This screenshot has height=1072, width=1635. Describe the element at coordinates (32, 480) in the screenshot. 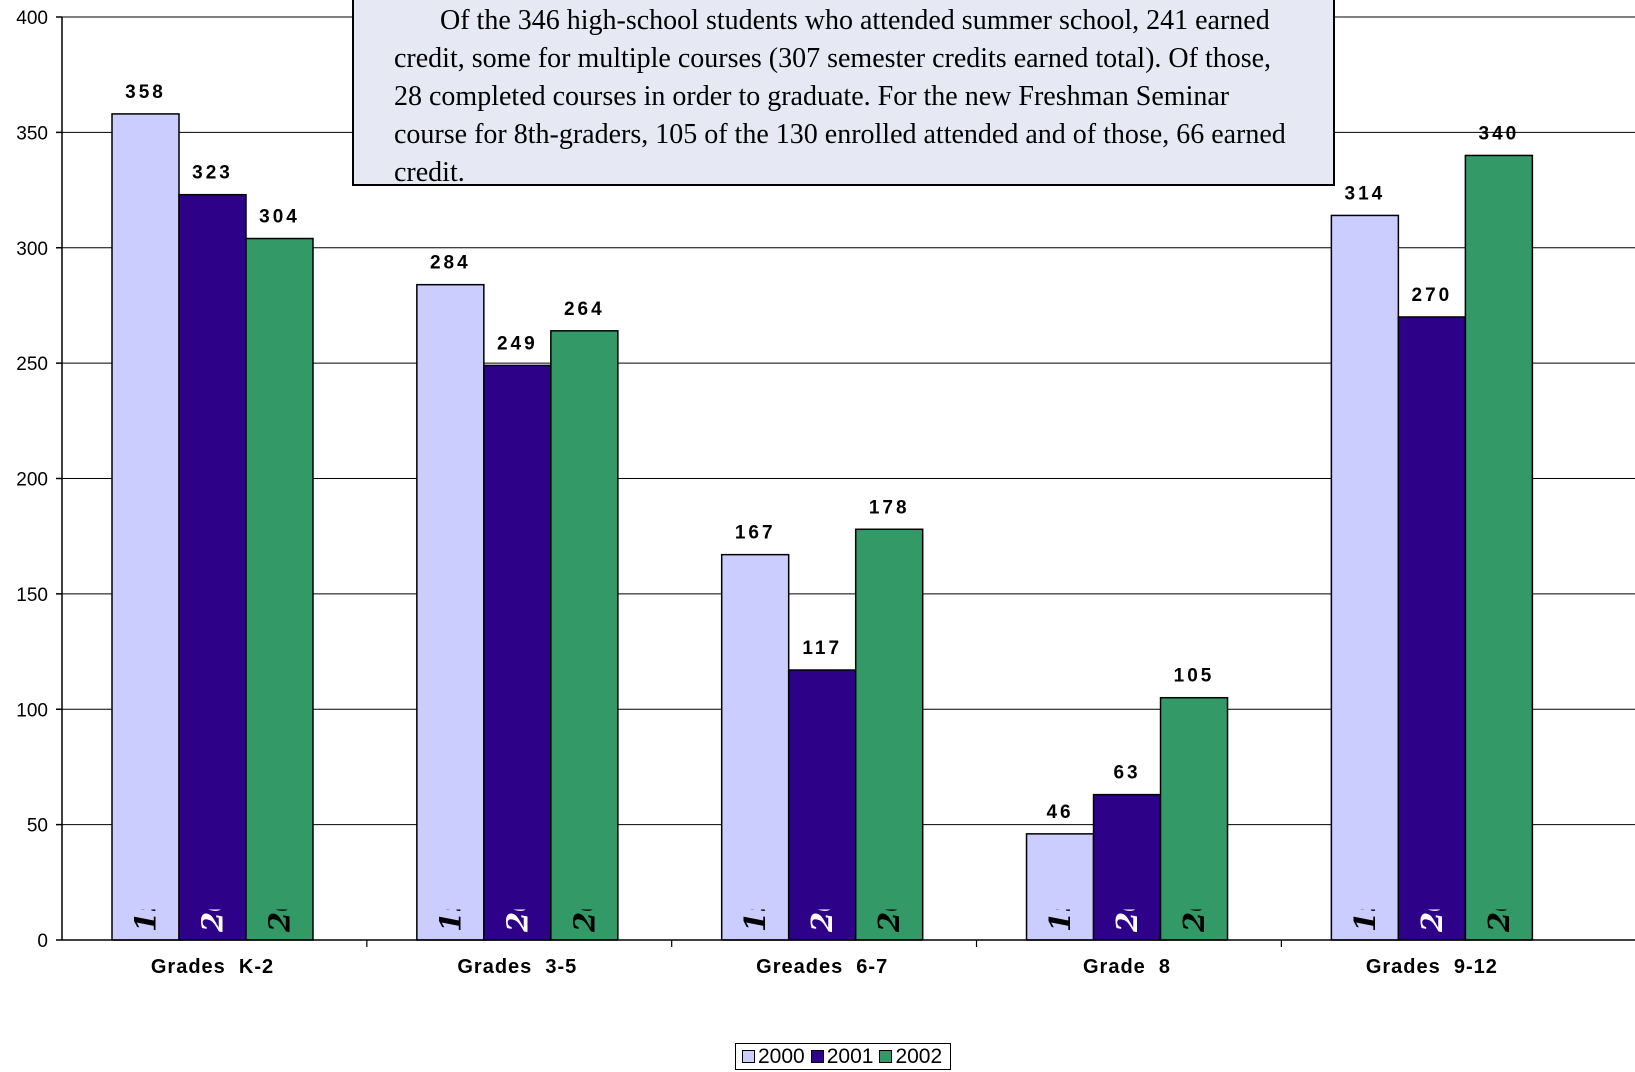

I see `y-tick-label: 200` at that location.